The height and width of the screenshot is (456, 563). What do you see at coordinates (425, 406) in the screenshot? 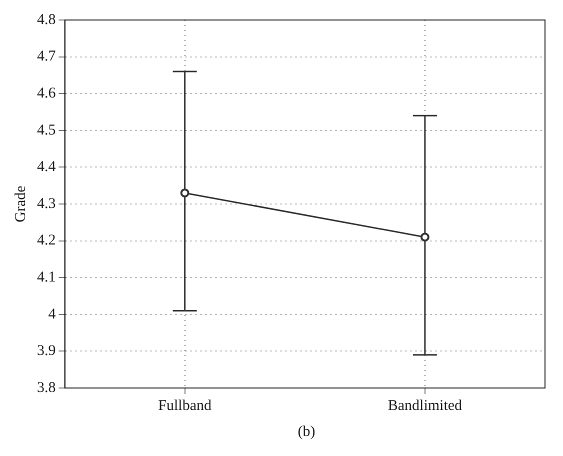
I see `x-tick-label: Bandlimited` at bounding box center [425, 406].